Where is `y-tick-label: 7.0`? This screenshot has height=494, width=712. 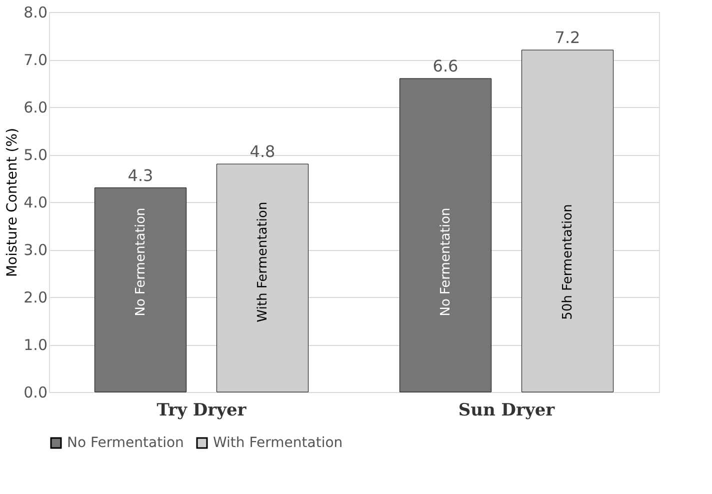 y-tick-label: 7.0 is located at coordinates (36, 60).